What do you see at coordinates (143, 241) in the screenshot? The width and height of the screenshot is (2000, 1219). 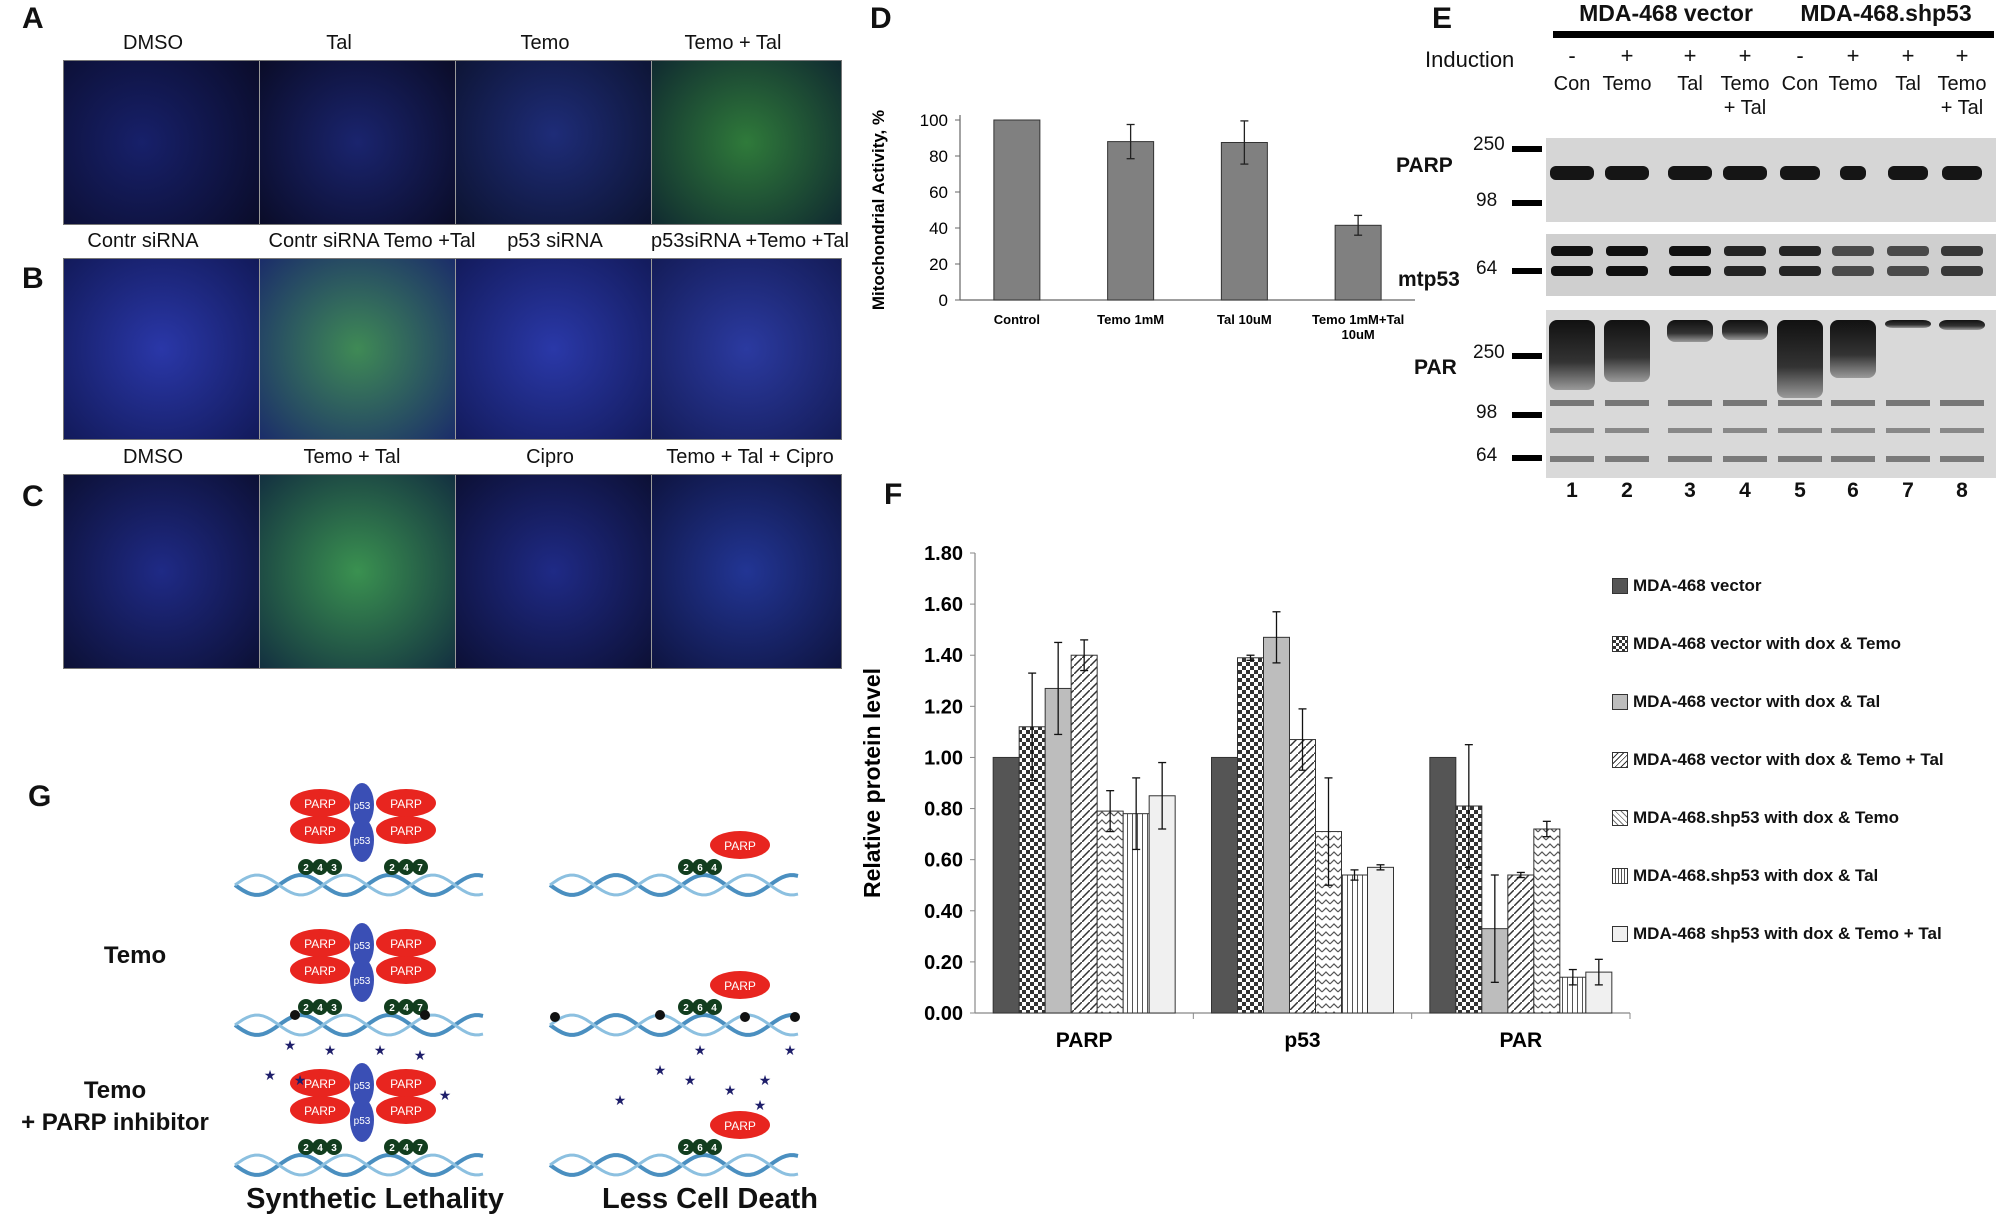 I see `micro-b-label-1: Contr siRNA` at bounding box center [143, 241].